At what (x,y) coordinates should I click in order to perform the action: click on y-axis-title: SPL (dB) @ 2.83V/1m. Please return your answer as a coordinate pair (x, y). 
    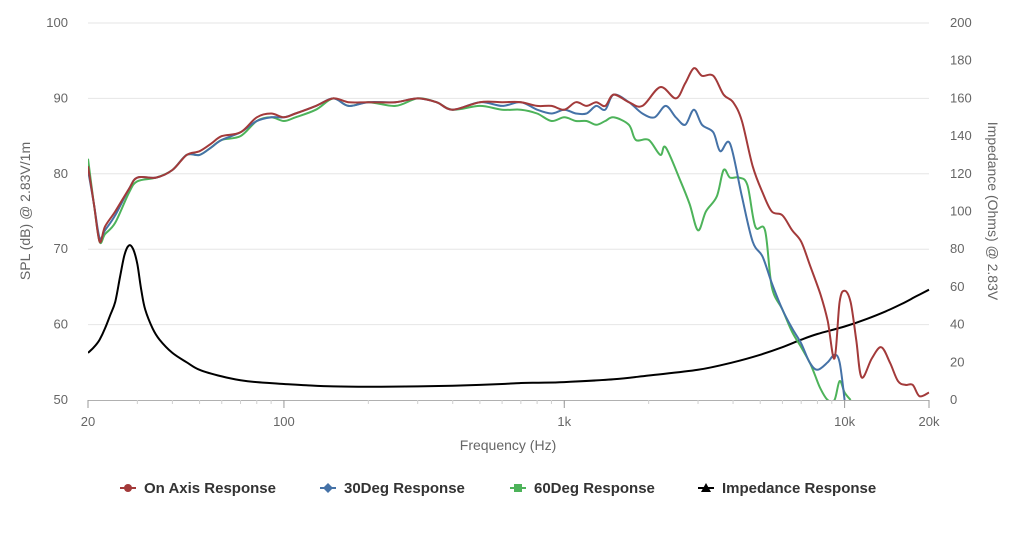
    Looking at the image, I should click on (25, 211).